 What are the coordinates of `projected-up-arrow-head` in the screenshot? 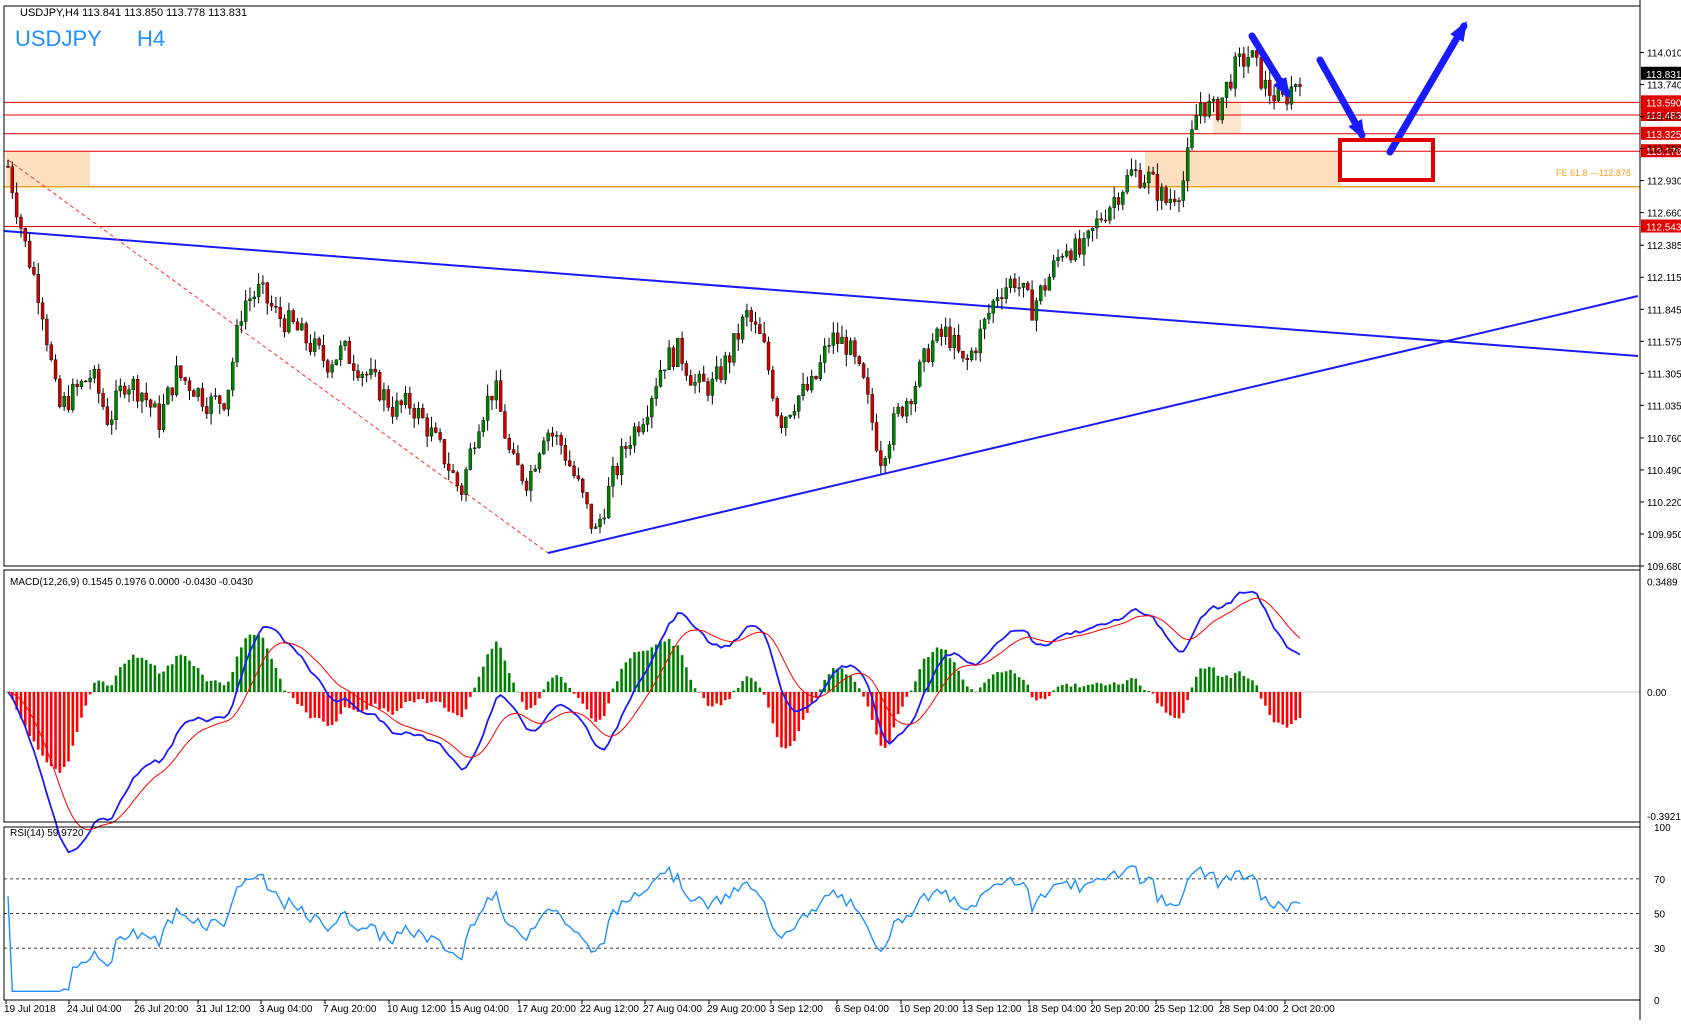 It's located at (1459, 31).